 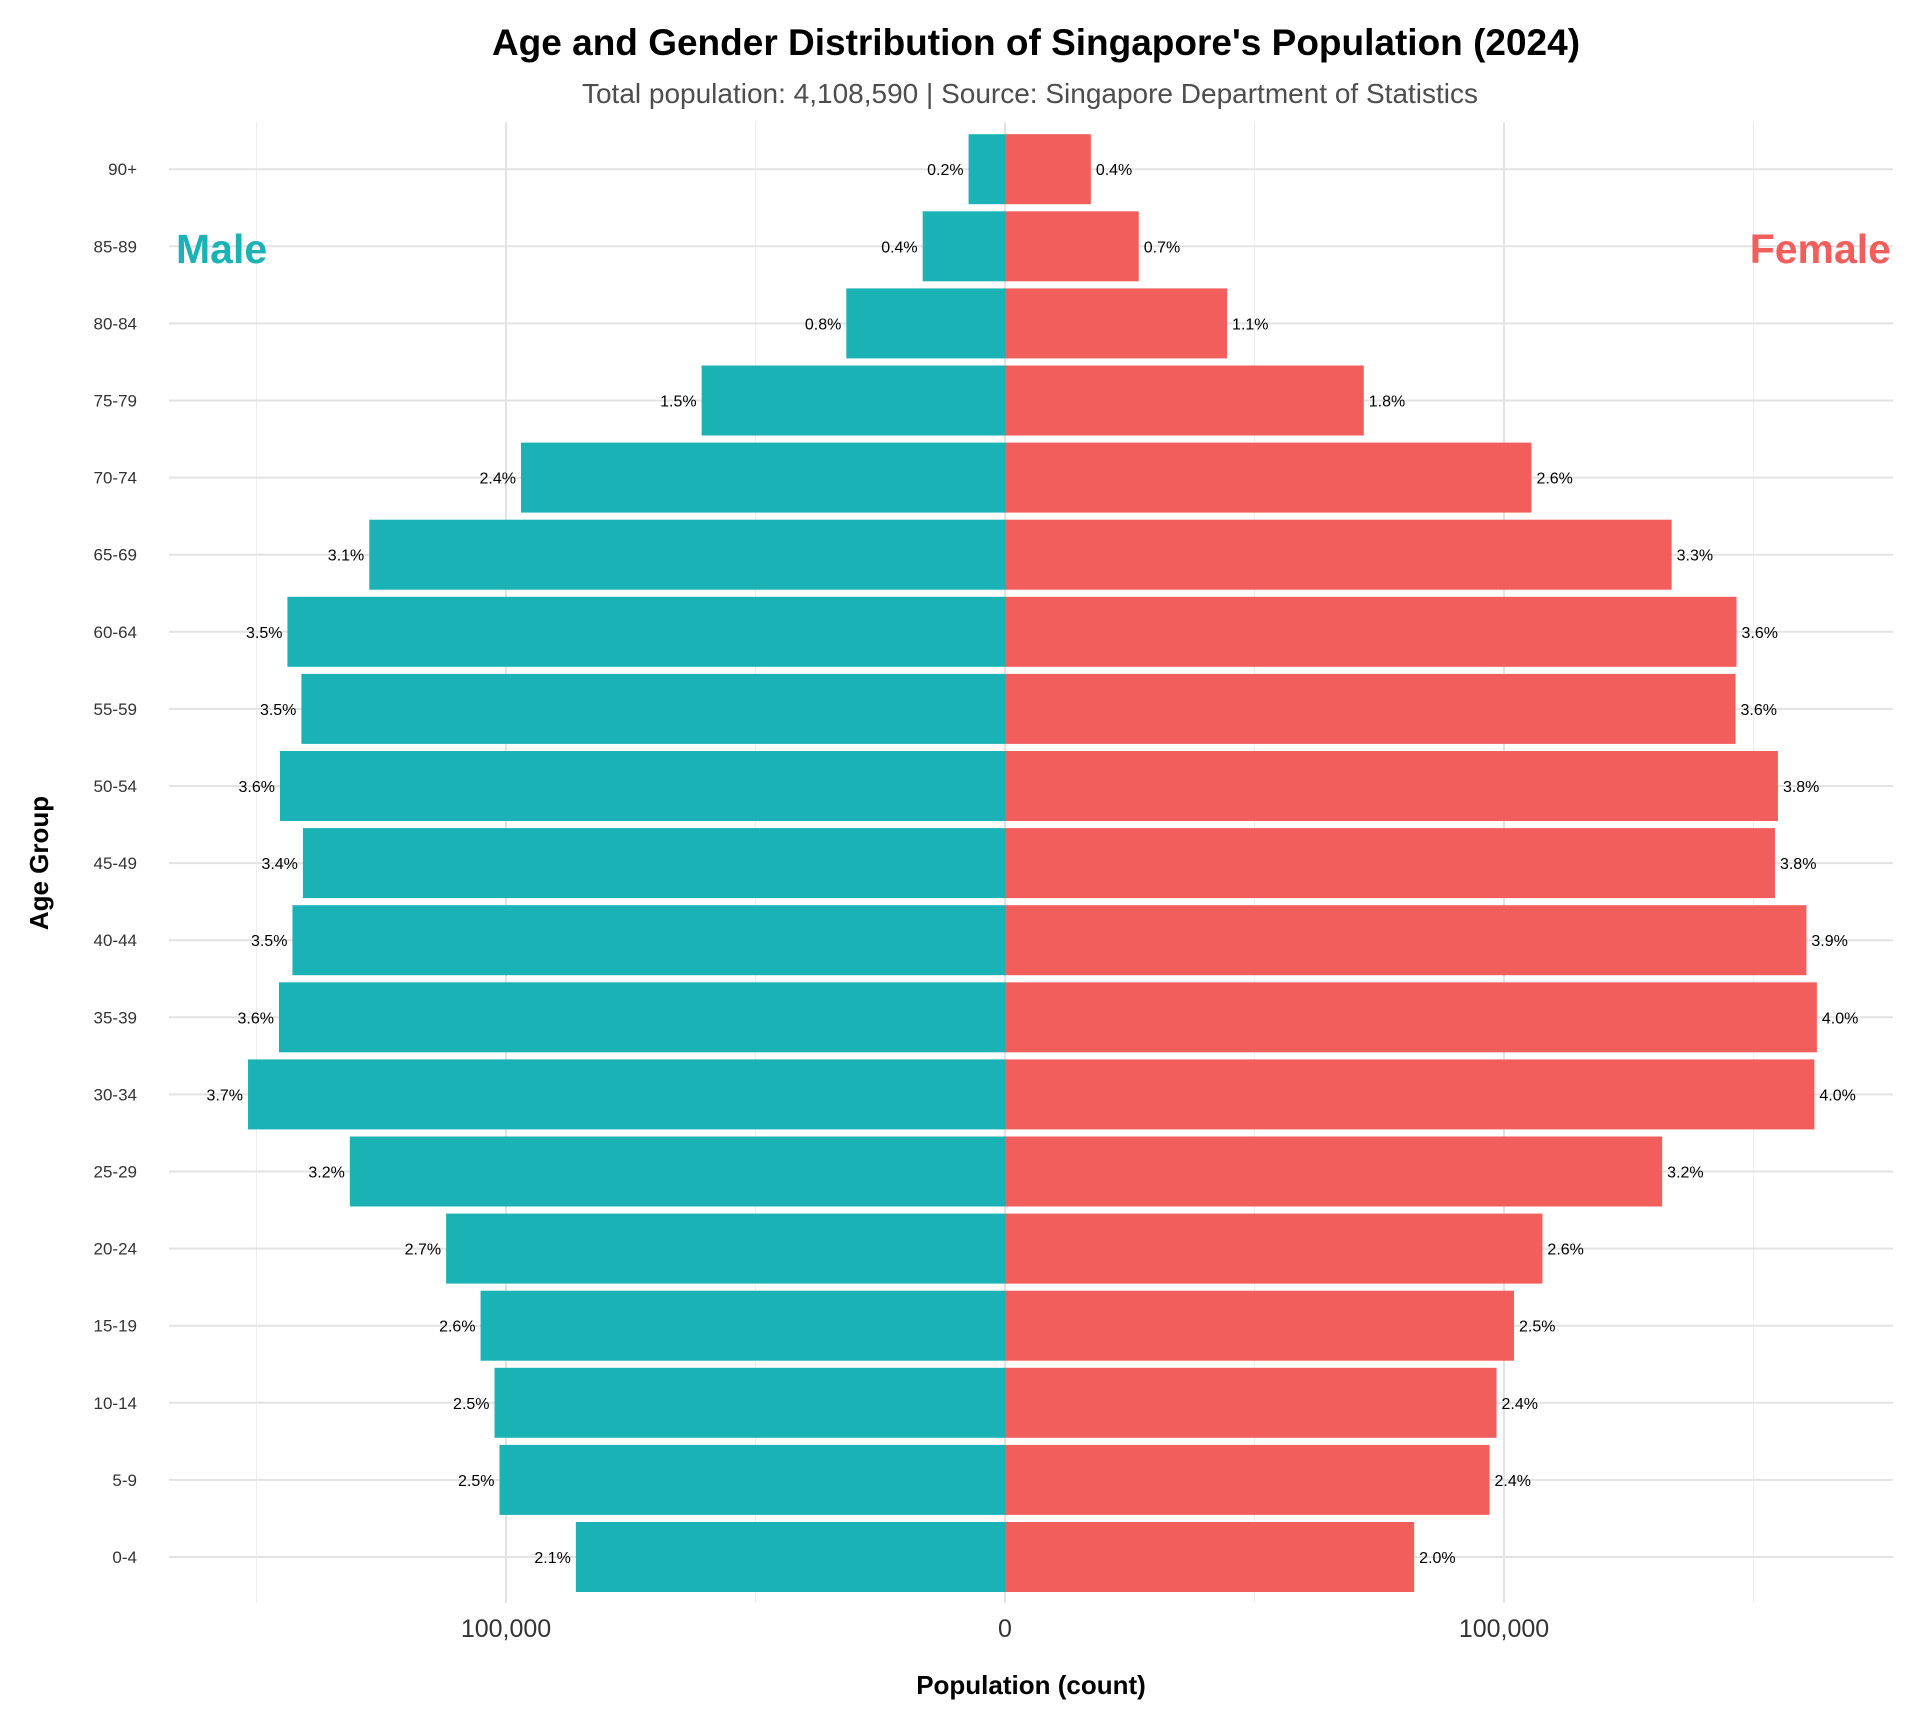 What do you see at coordinates (115, 1326) in the screenshot?
I see `y-tick-label: 15-19` at bounding box center [115, 1326].